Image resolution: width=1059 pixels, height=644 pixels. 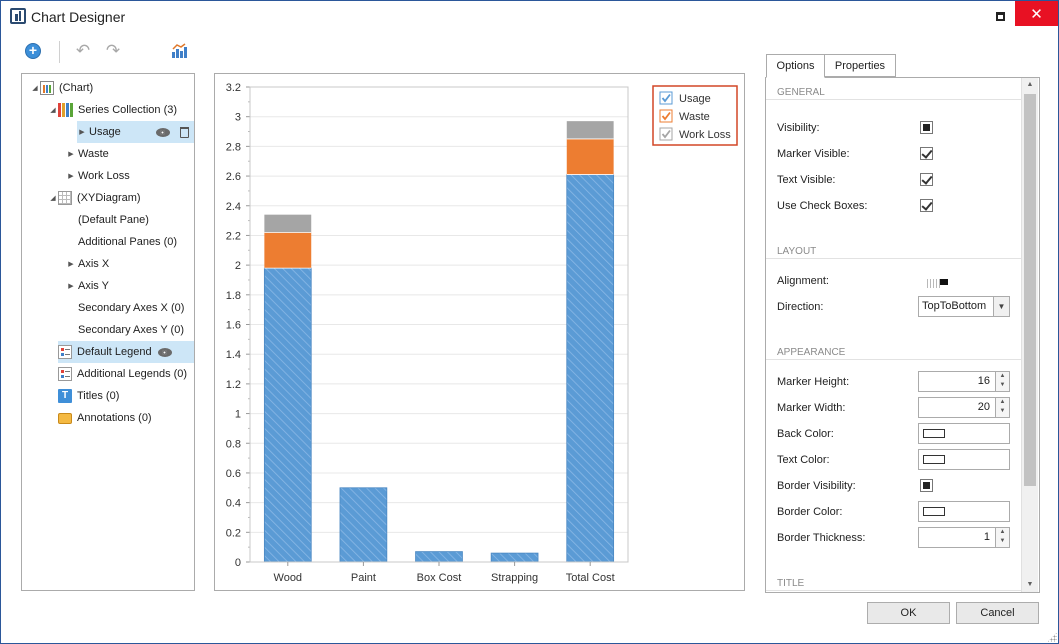 I want to click on maximize-button, so click(x=1000, y=16).